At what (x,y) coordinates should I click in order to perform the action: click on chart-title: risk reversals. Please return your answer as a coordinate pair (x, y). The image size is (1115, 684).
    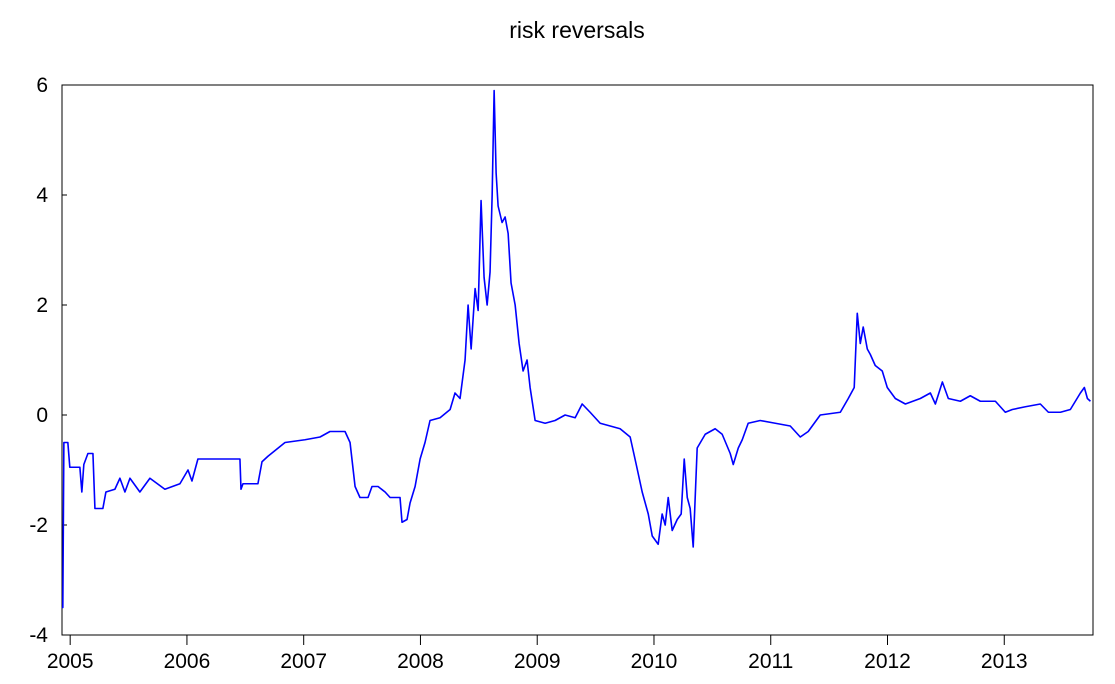
    Looking at the image, I should click on (576, 30).